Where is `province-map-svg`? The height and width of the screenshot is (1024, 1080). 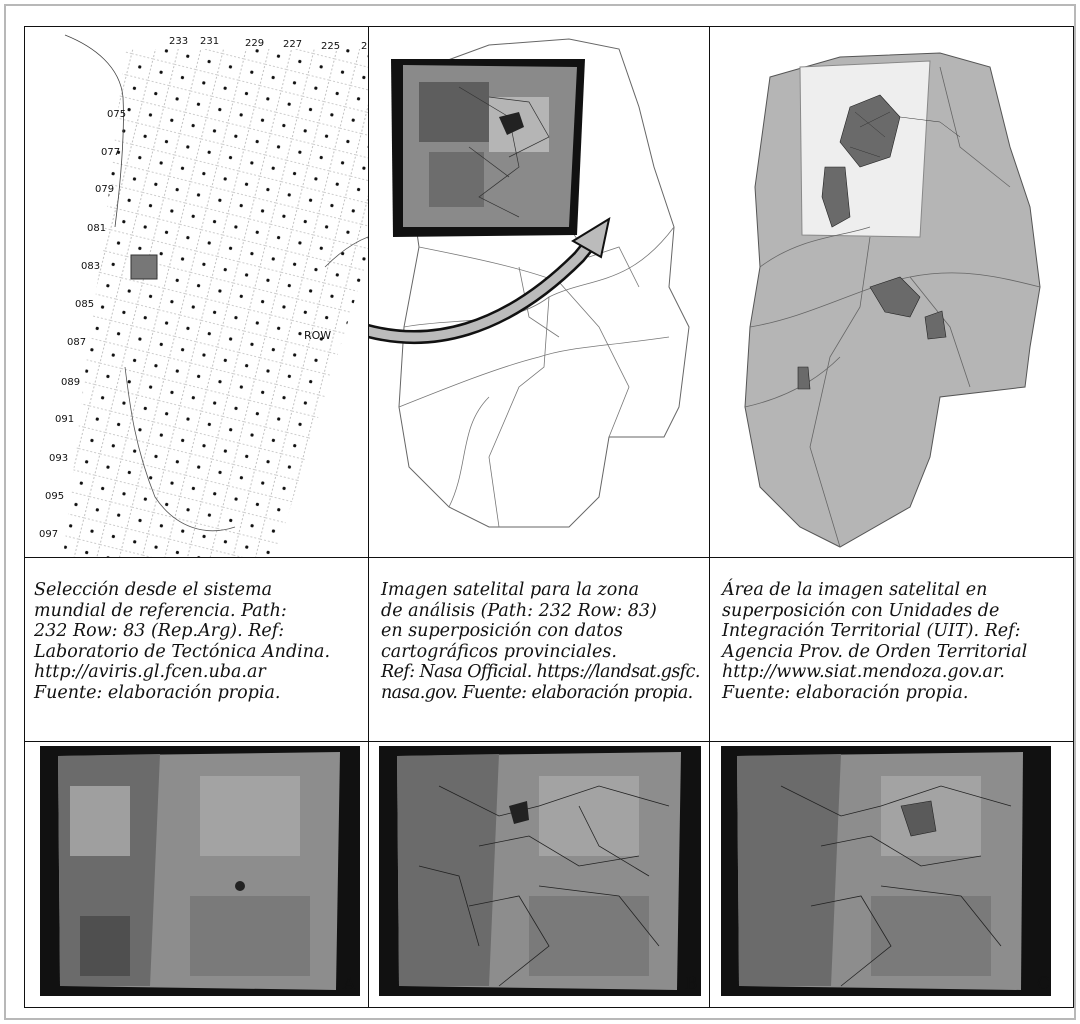
province-map-svg is located at coordinates (529, 283).